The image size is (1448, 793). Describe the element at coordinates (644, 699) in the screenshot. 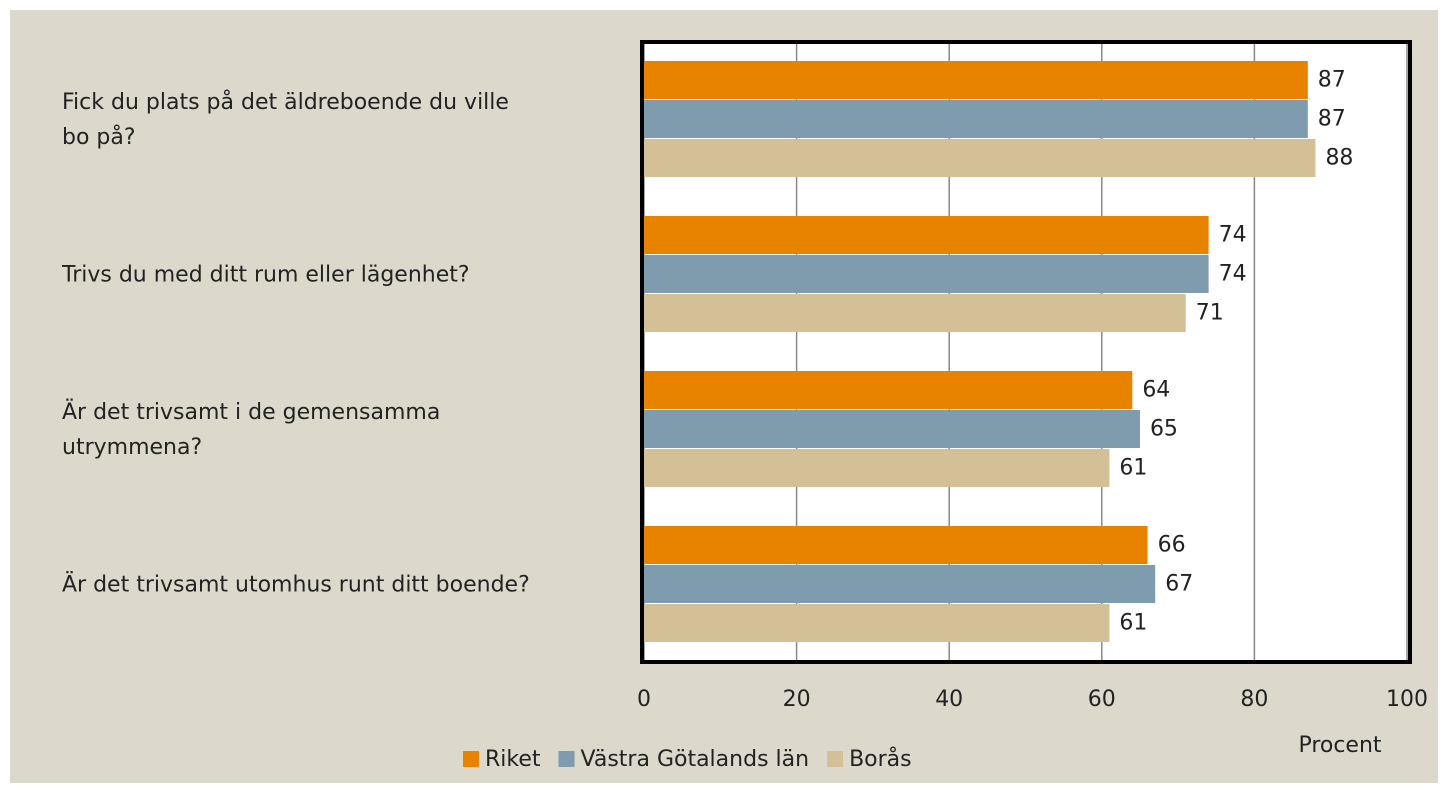

I see `x-tick-label: 0` at that location.